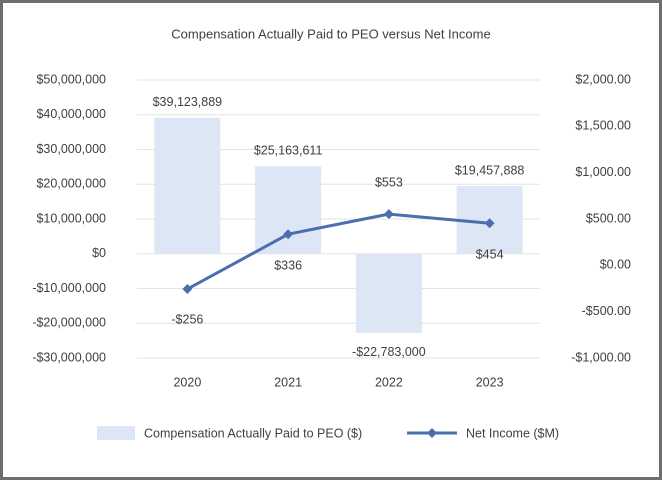 The width and height of the screenshot is (662, 480). I want to click on y-tick-label: -$20,000,000, so click(69, 323).